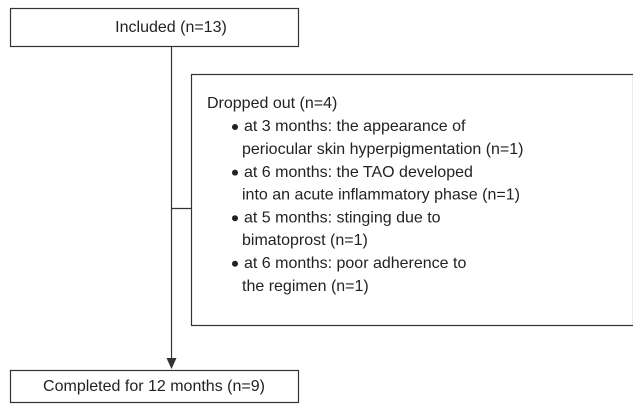 This screenshot has height=407, width=633. What do you see at coordinates (382, 149) in the screenshot?
I see `item-line: periocular skin hyperpigmentation (n=1)` at bounding box center [382, 149].